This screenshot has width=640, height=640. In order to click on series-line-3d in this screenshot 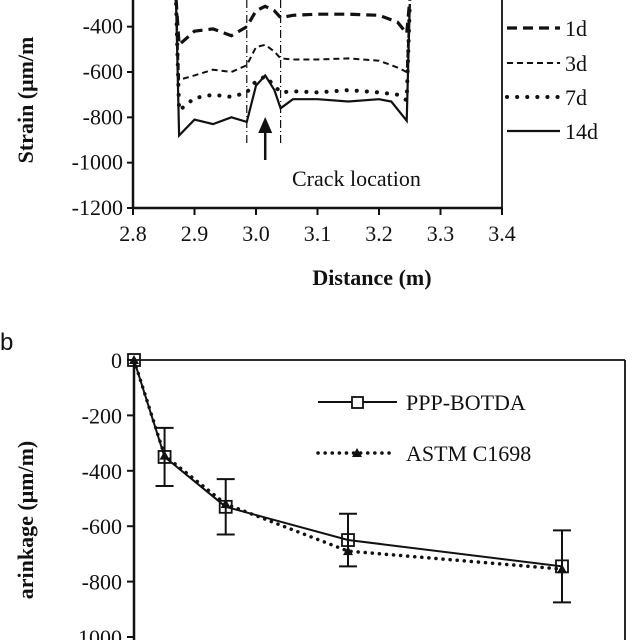, I will do `click(293, 42)`.